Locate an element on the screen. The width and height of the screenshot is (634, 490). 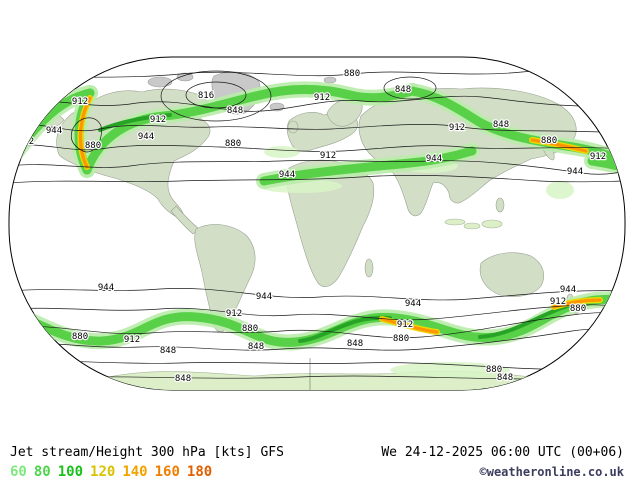
landmass-australia is located at coordinates (511, 274).